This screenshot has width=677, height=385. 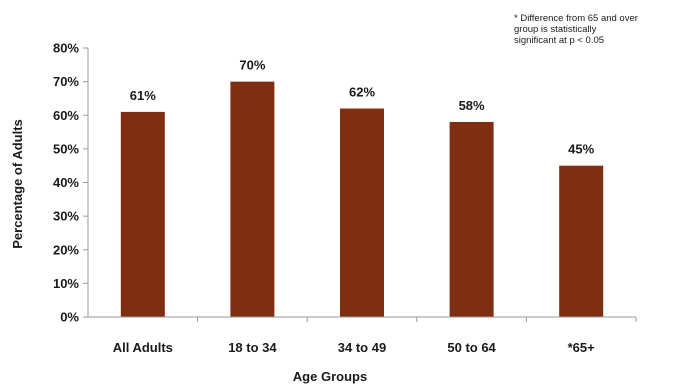 I want to click on category-label: *65+, so click(x=582, y=347).